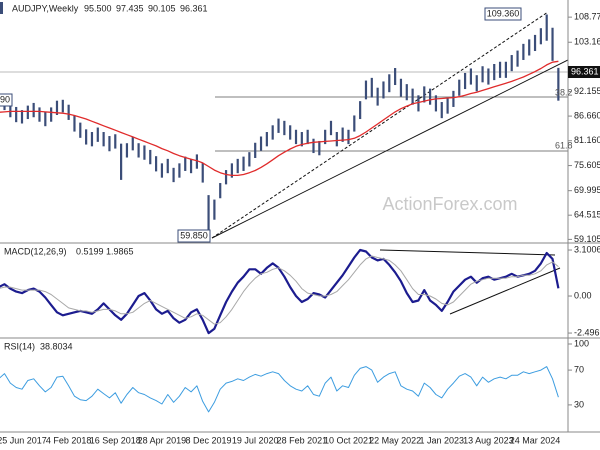  Describe the element at coordinates (564, 145) in the screenshot. I see `annotation: 61.8` at that location.